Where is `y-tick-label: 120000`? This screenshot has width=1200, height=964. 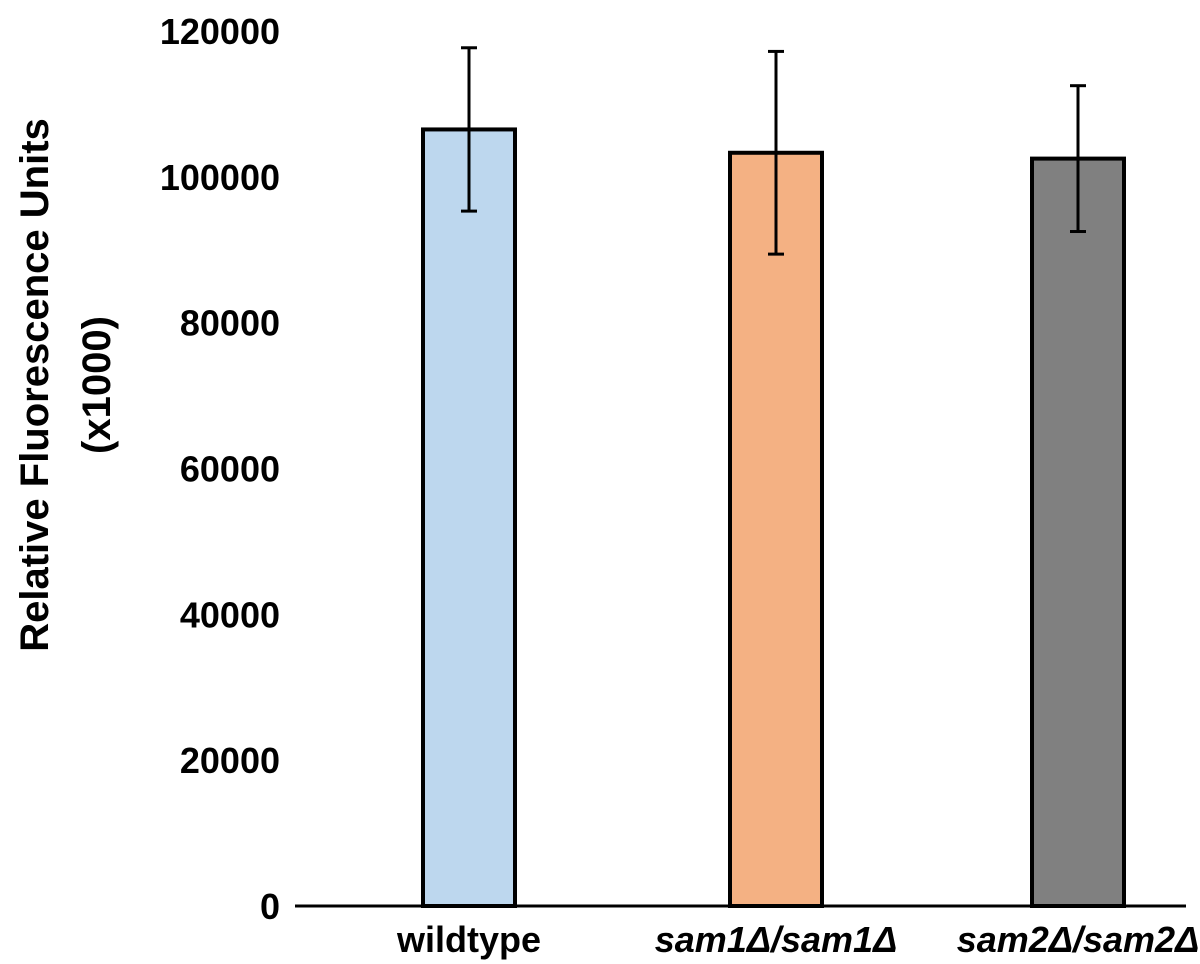 y-tick-label: 120000 is located at coordinates (220, 31).